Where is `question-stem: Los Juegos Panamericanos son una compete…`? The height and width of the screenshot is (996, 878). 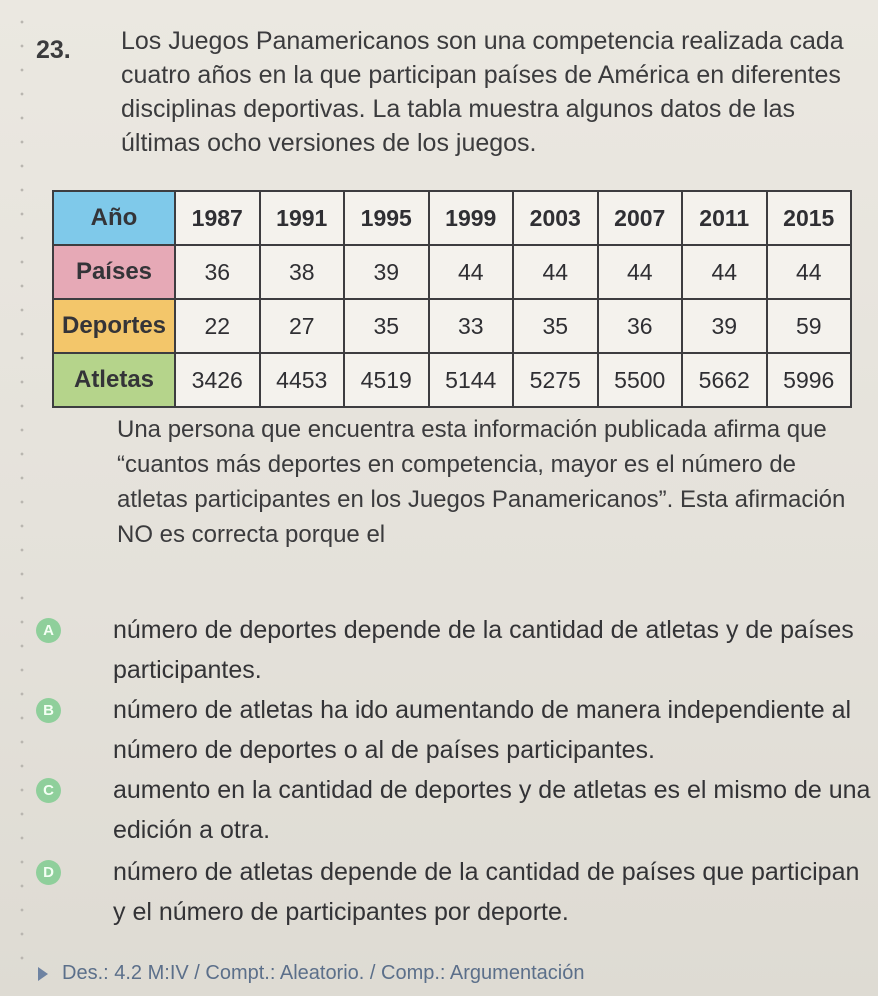
question-stem: Los Juegos Panamericanos son una compete… is located at coordinates (482, 92).